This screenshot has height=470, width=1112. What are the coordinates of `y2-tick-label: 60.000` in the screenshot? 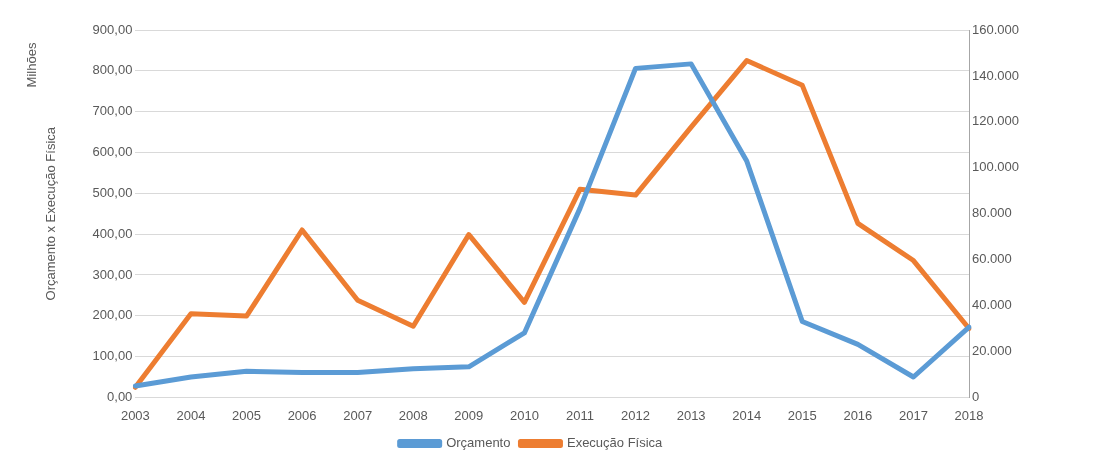 It's located at (992, 259).